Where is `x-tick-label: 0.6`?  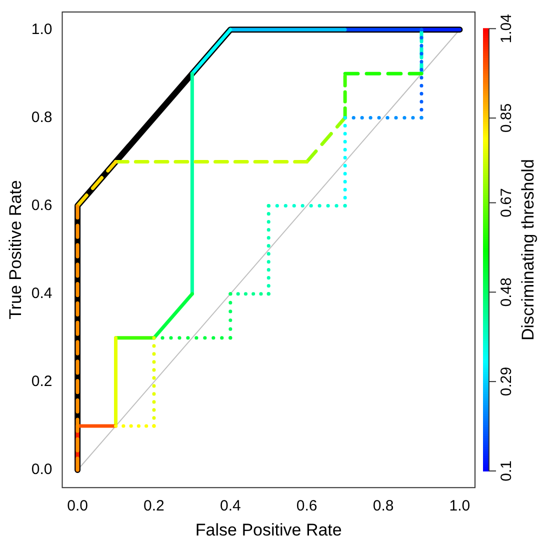
x-tick-label: 0.6 is located at coordinates (307, 506).